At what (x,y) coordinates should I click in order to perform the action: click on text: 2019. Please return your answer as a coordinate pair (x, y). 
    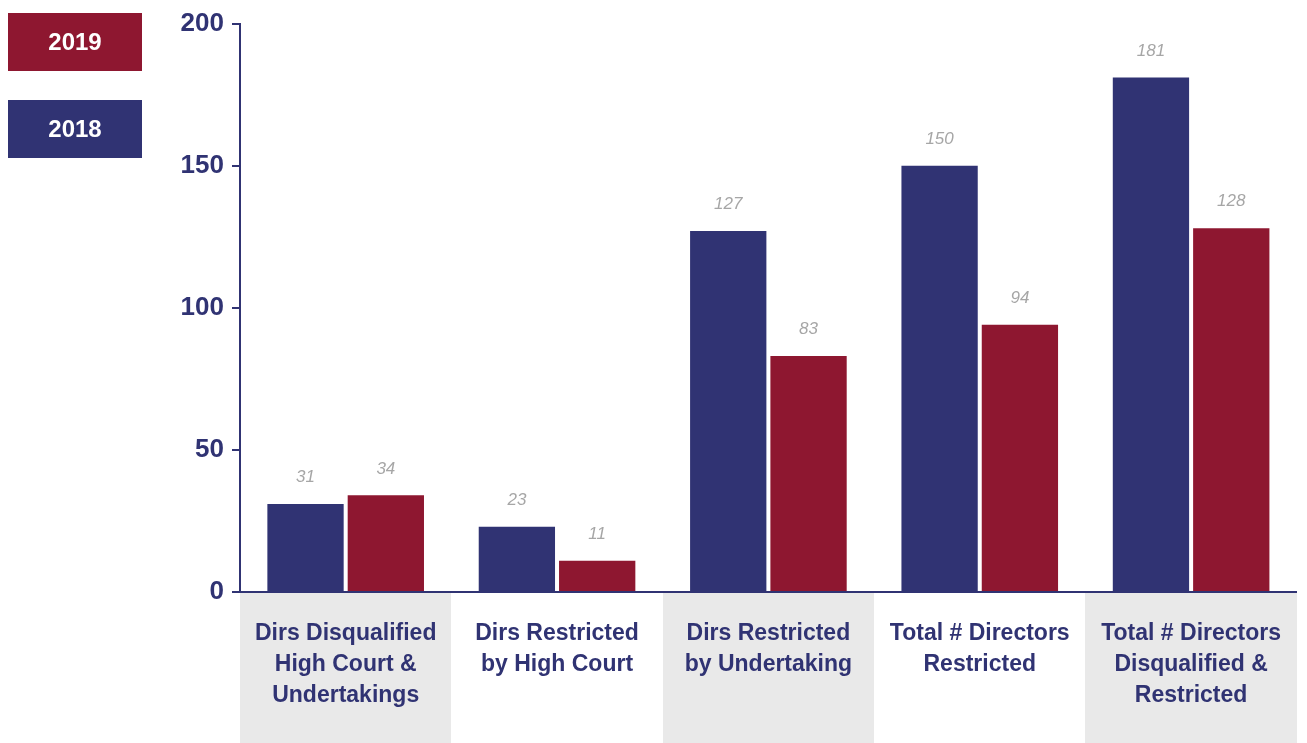
    Looking at the image, I should click on (75, 42).